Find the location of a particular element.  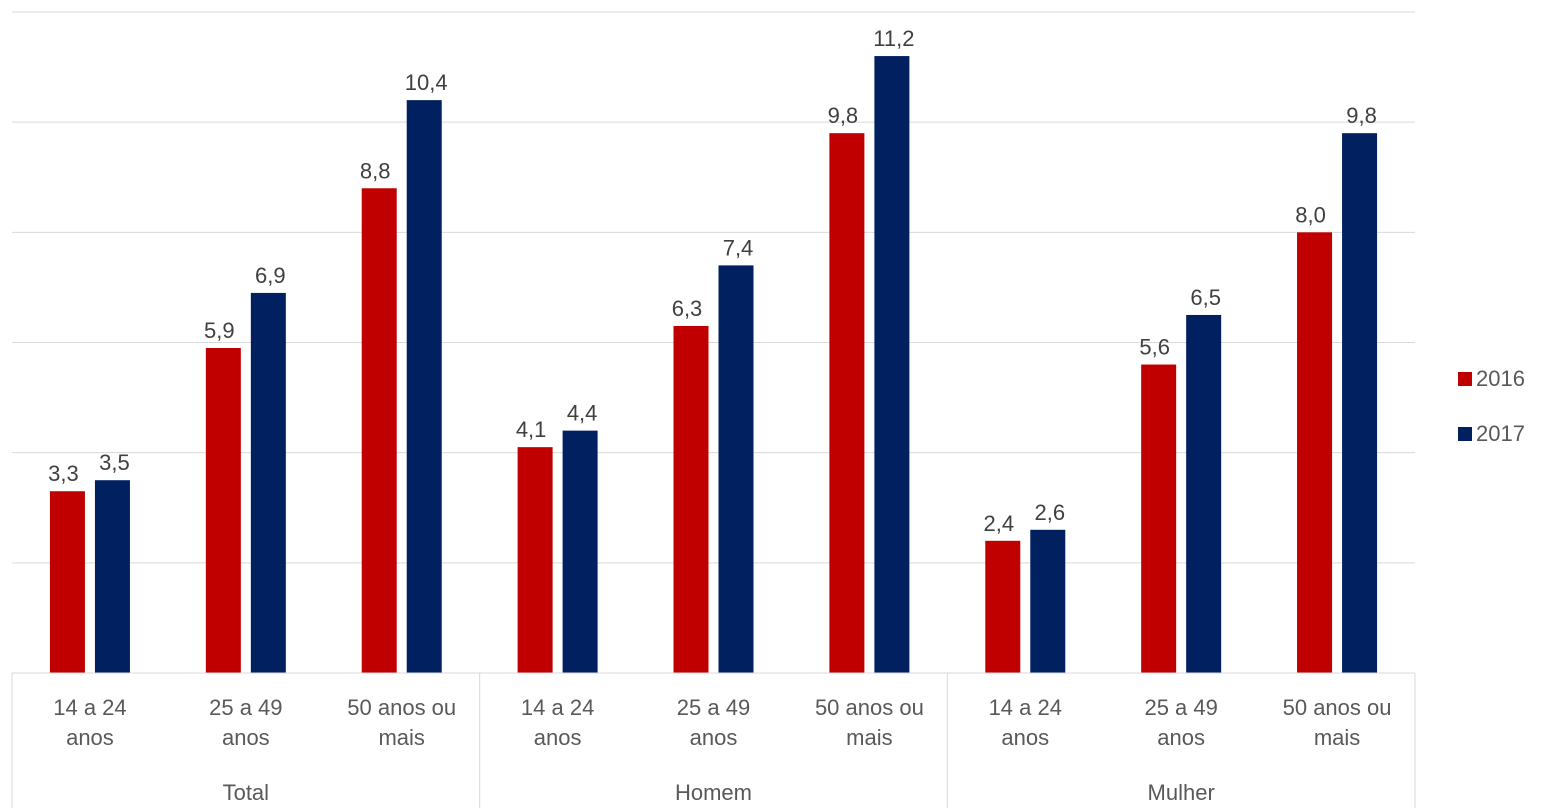

data-label: 6,3 is located at coordinates (687, 308).